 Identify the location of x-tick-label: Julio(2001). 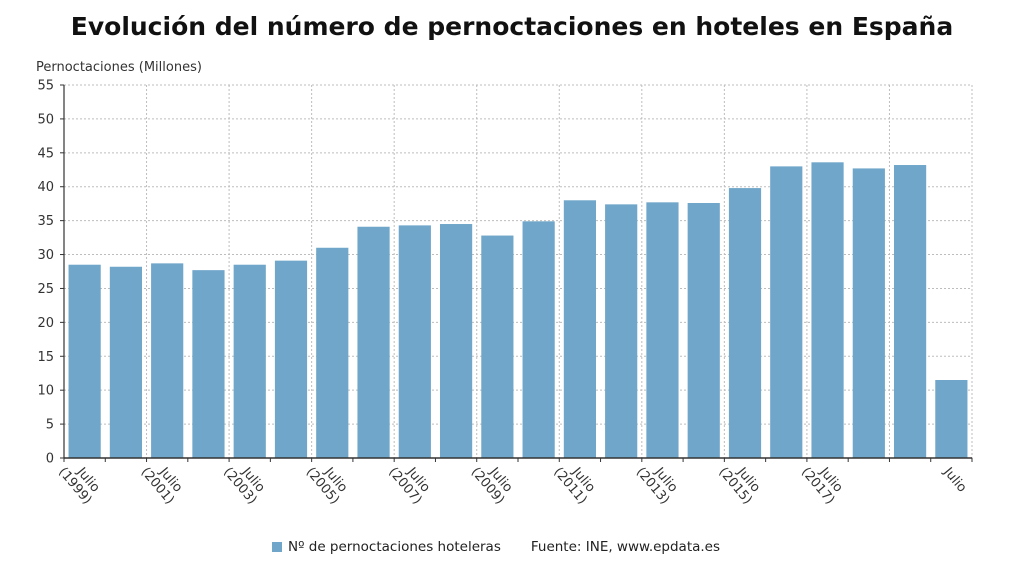
(163, 482).